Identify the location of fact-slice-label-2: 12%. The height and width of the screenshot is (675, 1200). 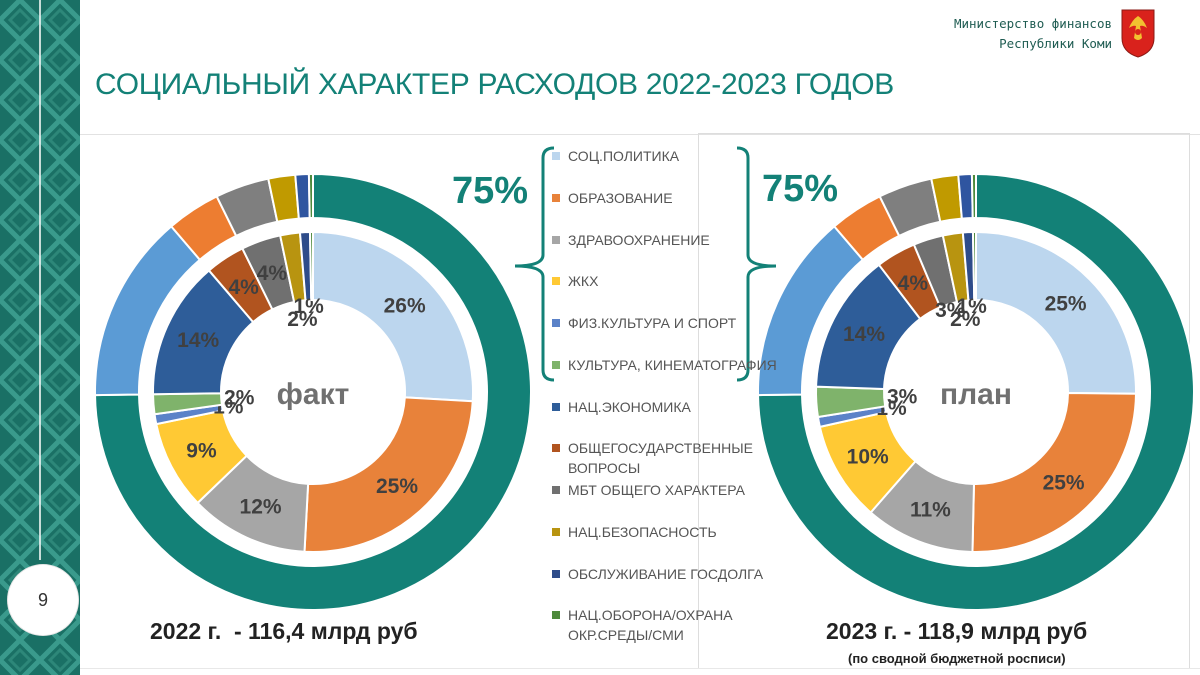
(261, 507).